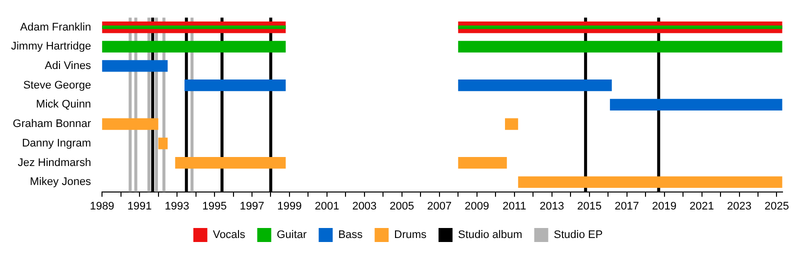 The height and width of the screenshot is (260, 800). What do you see at coordinates (351, 235) in the screenshot?
I see `legend-label: Bass` at bounding box center [351, 235].